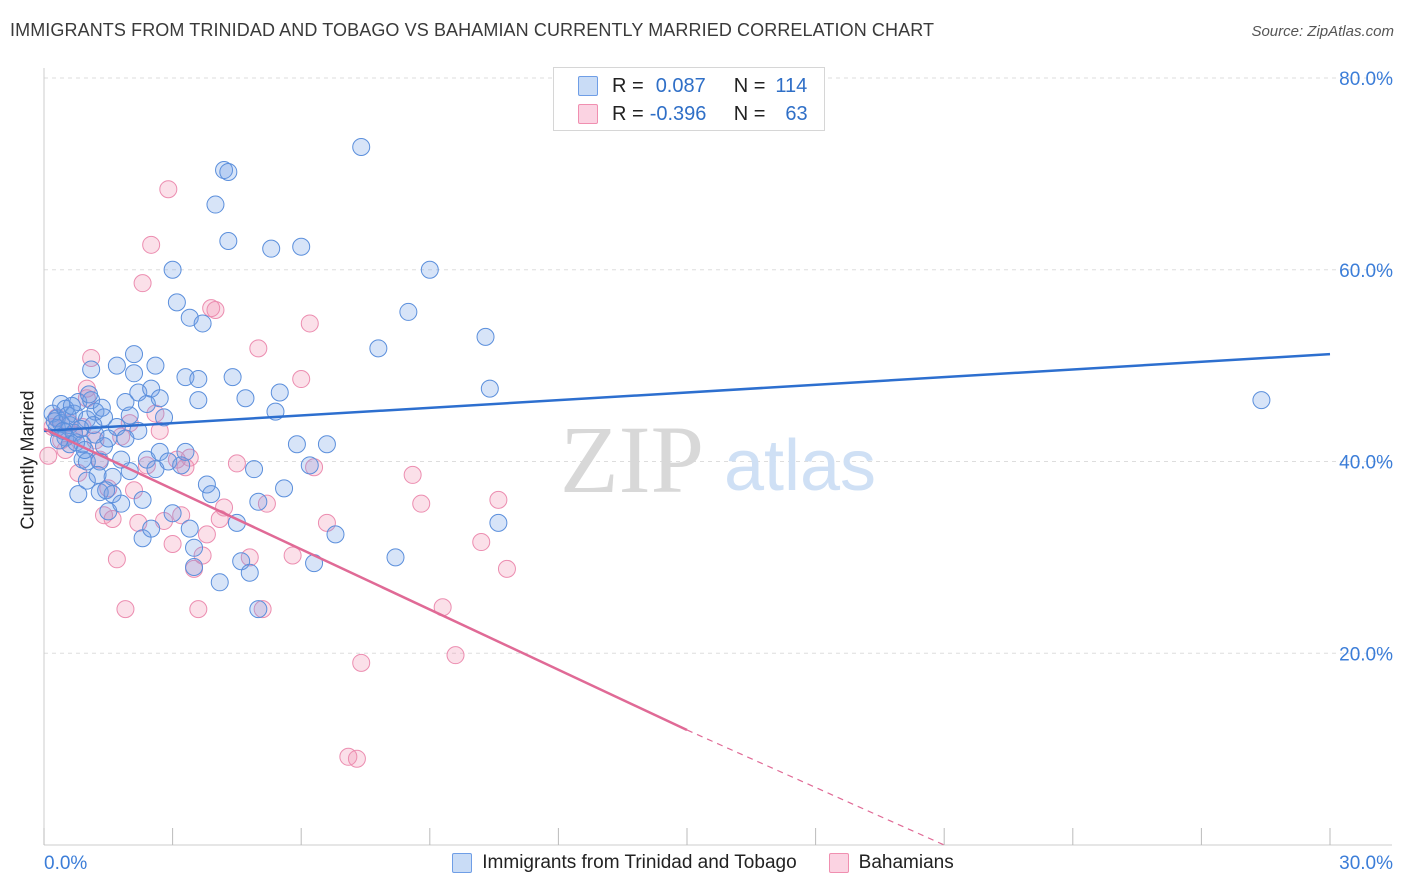 This screenshot has height=892, width=1406. What do you see at coordinates (891, 863) in the screenshot?
I see `legend-item-bahamians: Bahamians` at bounding box center [891, 863].